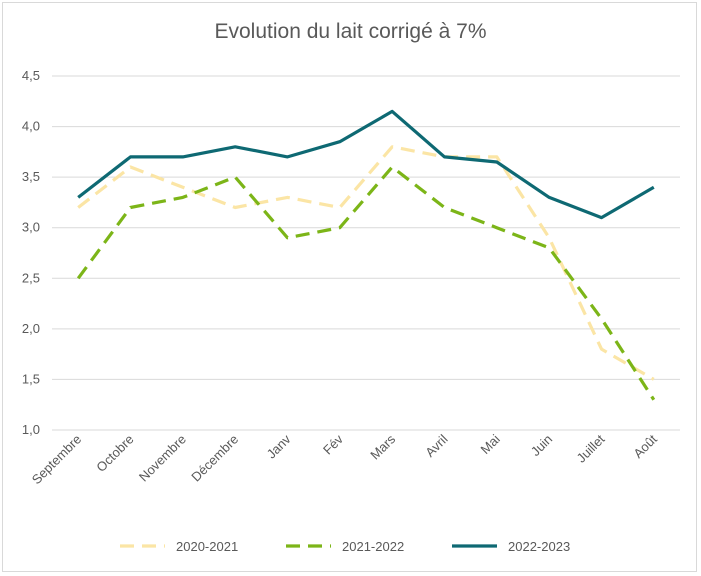 This screenshot has height=576, width=701. What do you see at coordinates (31, 75) in the screenshot?
I see `y-tick-label: 4,5` at bounding box center [31, 75].